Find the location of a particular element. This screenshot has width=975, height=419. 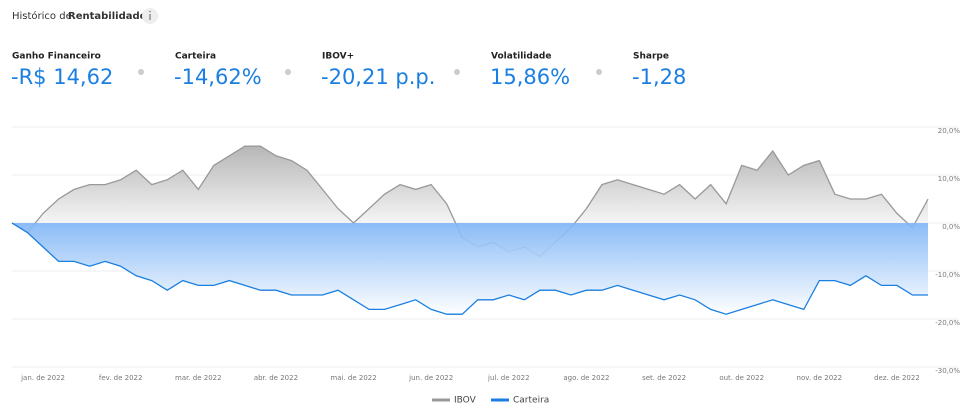

metric-label: Ganho Financeiro is located at coordinates (56, 57).